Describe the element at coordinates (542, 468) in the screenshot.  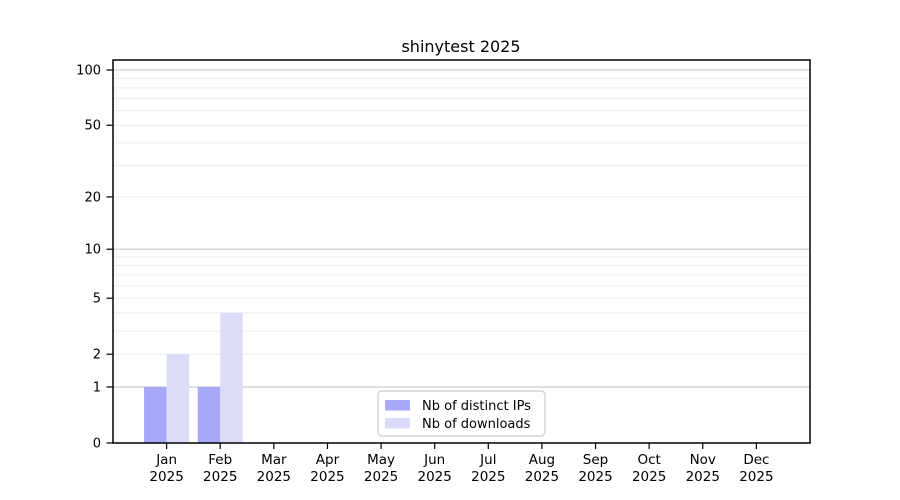
I see `x-tick-label-aug: Aug 2025` at that location.